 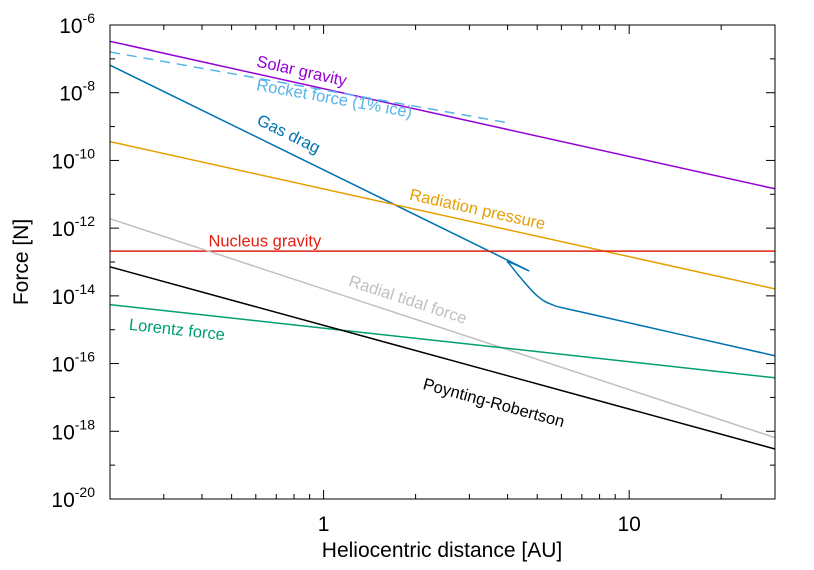 What do you see at coordinates (73, 295) in the screenshot?
I see `y-tick-label: 10⁻¹⁴` at bounding box center [73, 295].